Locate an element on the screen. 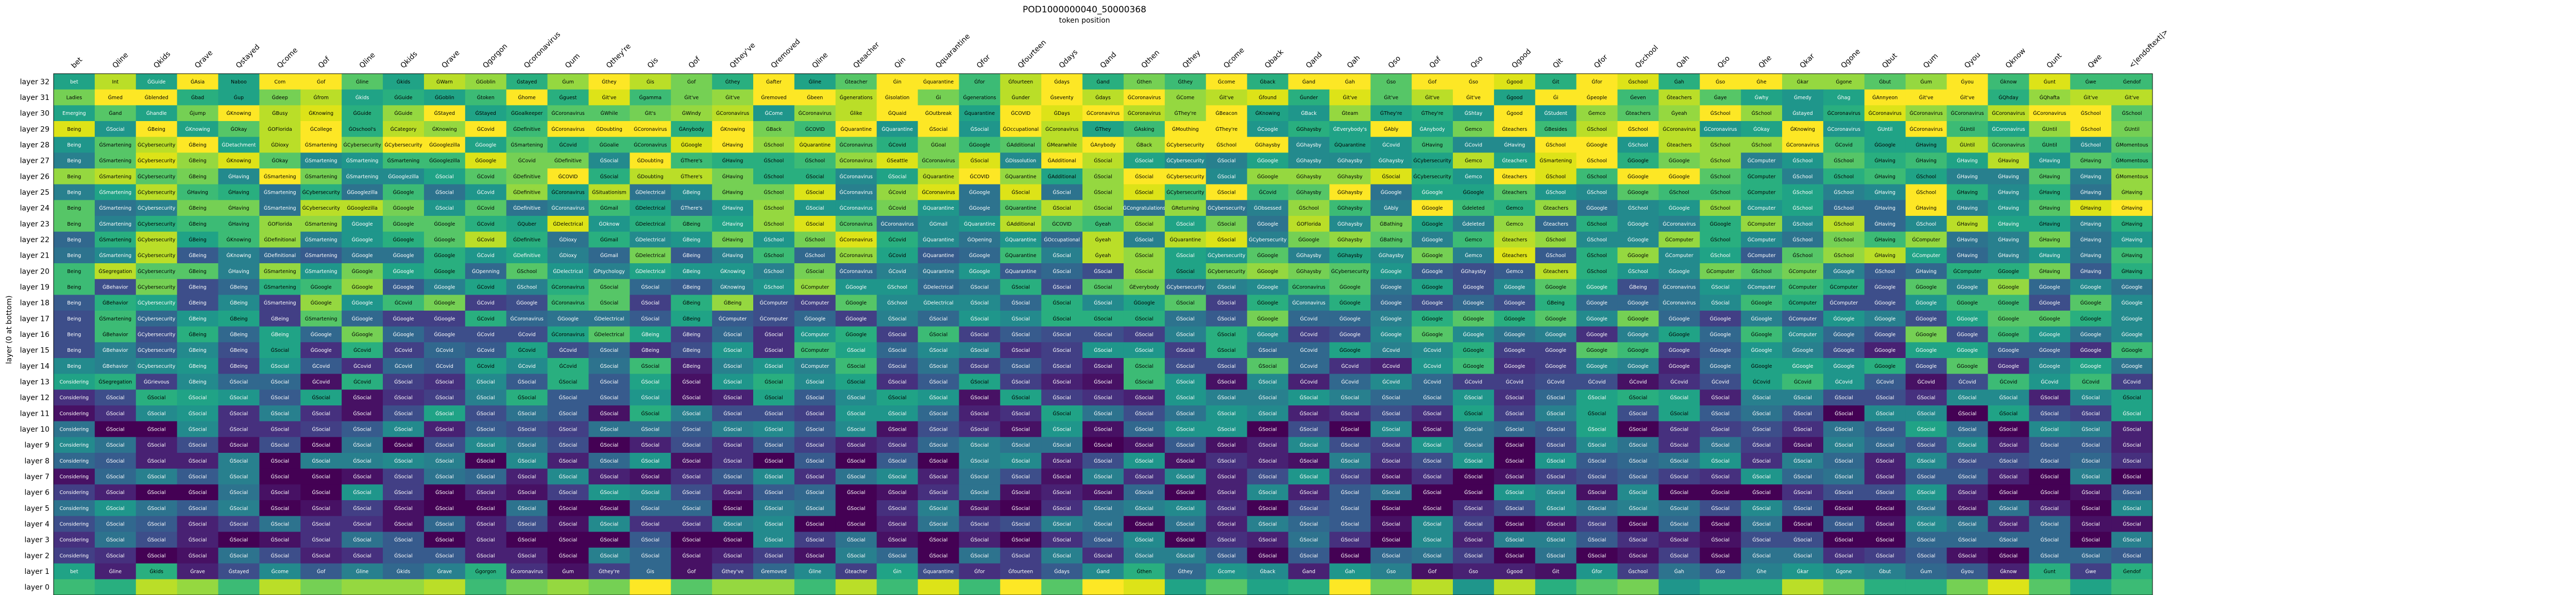 The image size is (2576, 595). cell-label: ĠMomentous is located at coordinates (2132, 177).